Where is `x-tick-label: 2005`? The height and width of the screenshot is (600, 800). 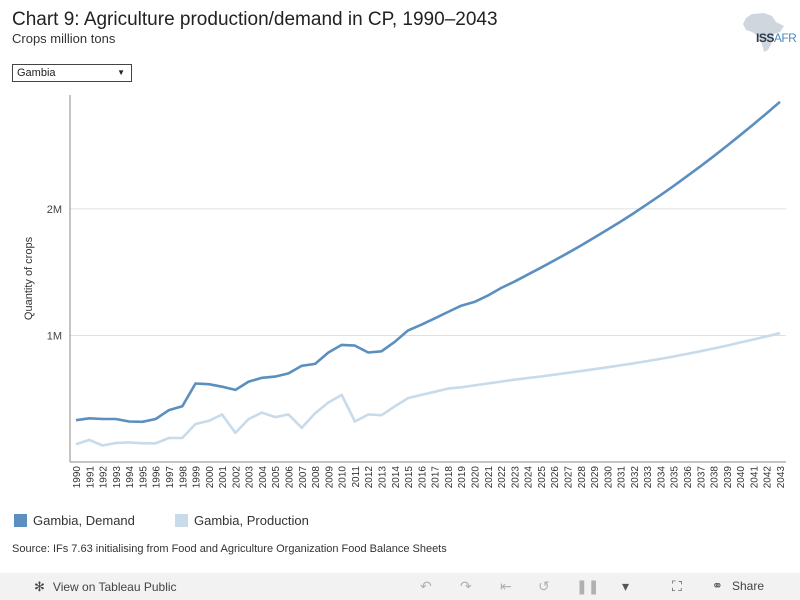 x-tick-label: 2005 is located at coordinates (276, 477).